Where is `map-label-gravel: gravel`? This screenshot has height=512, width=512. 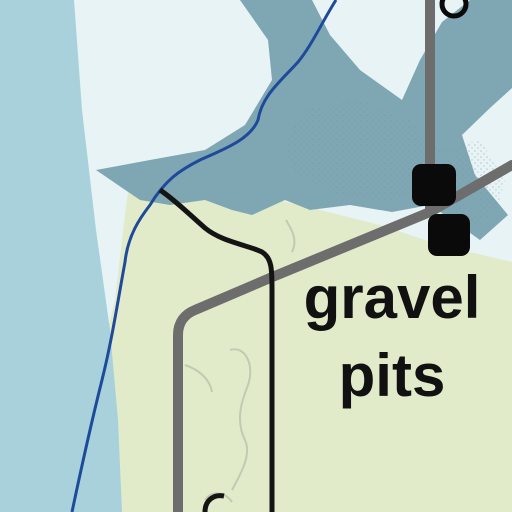
map-label-gravel: gravel is located at coordinates (392, 297).